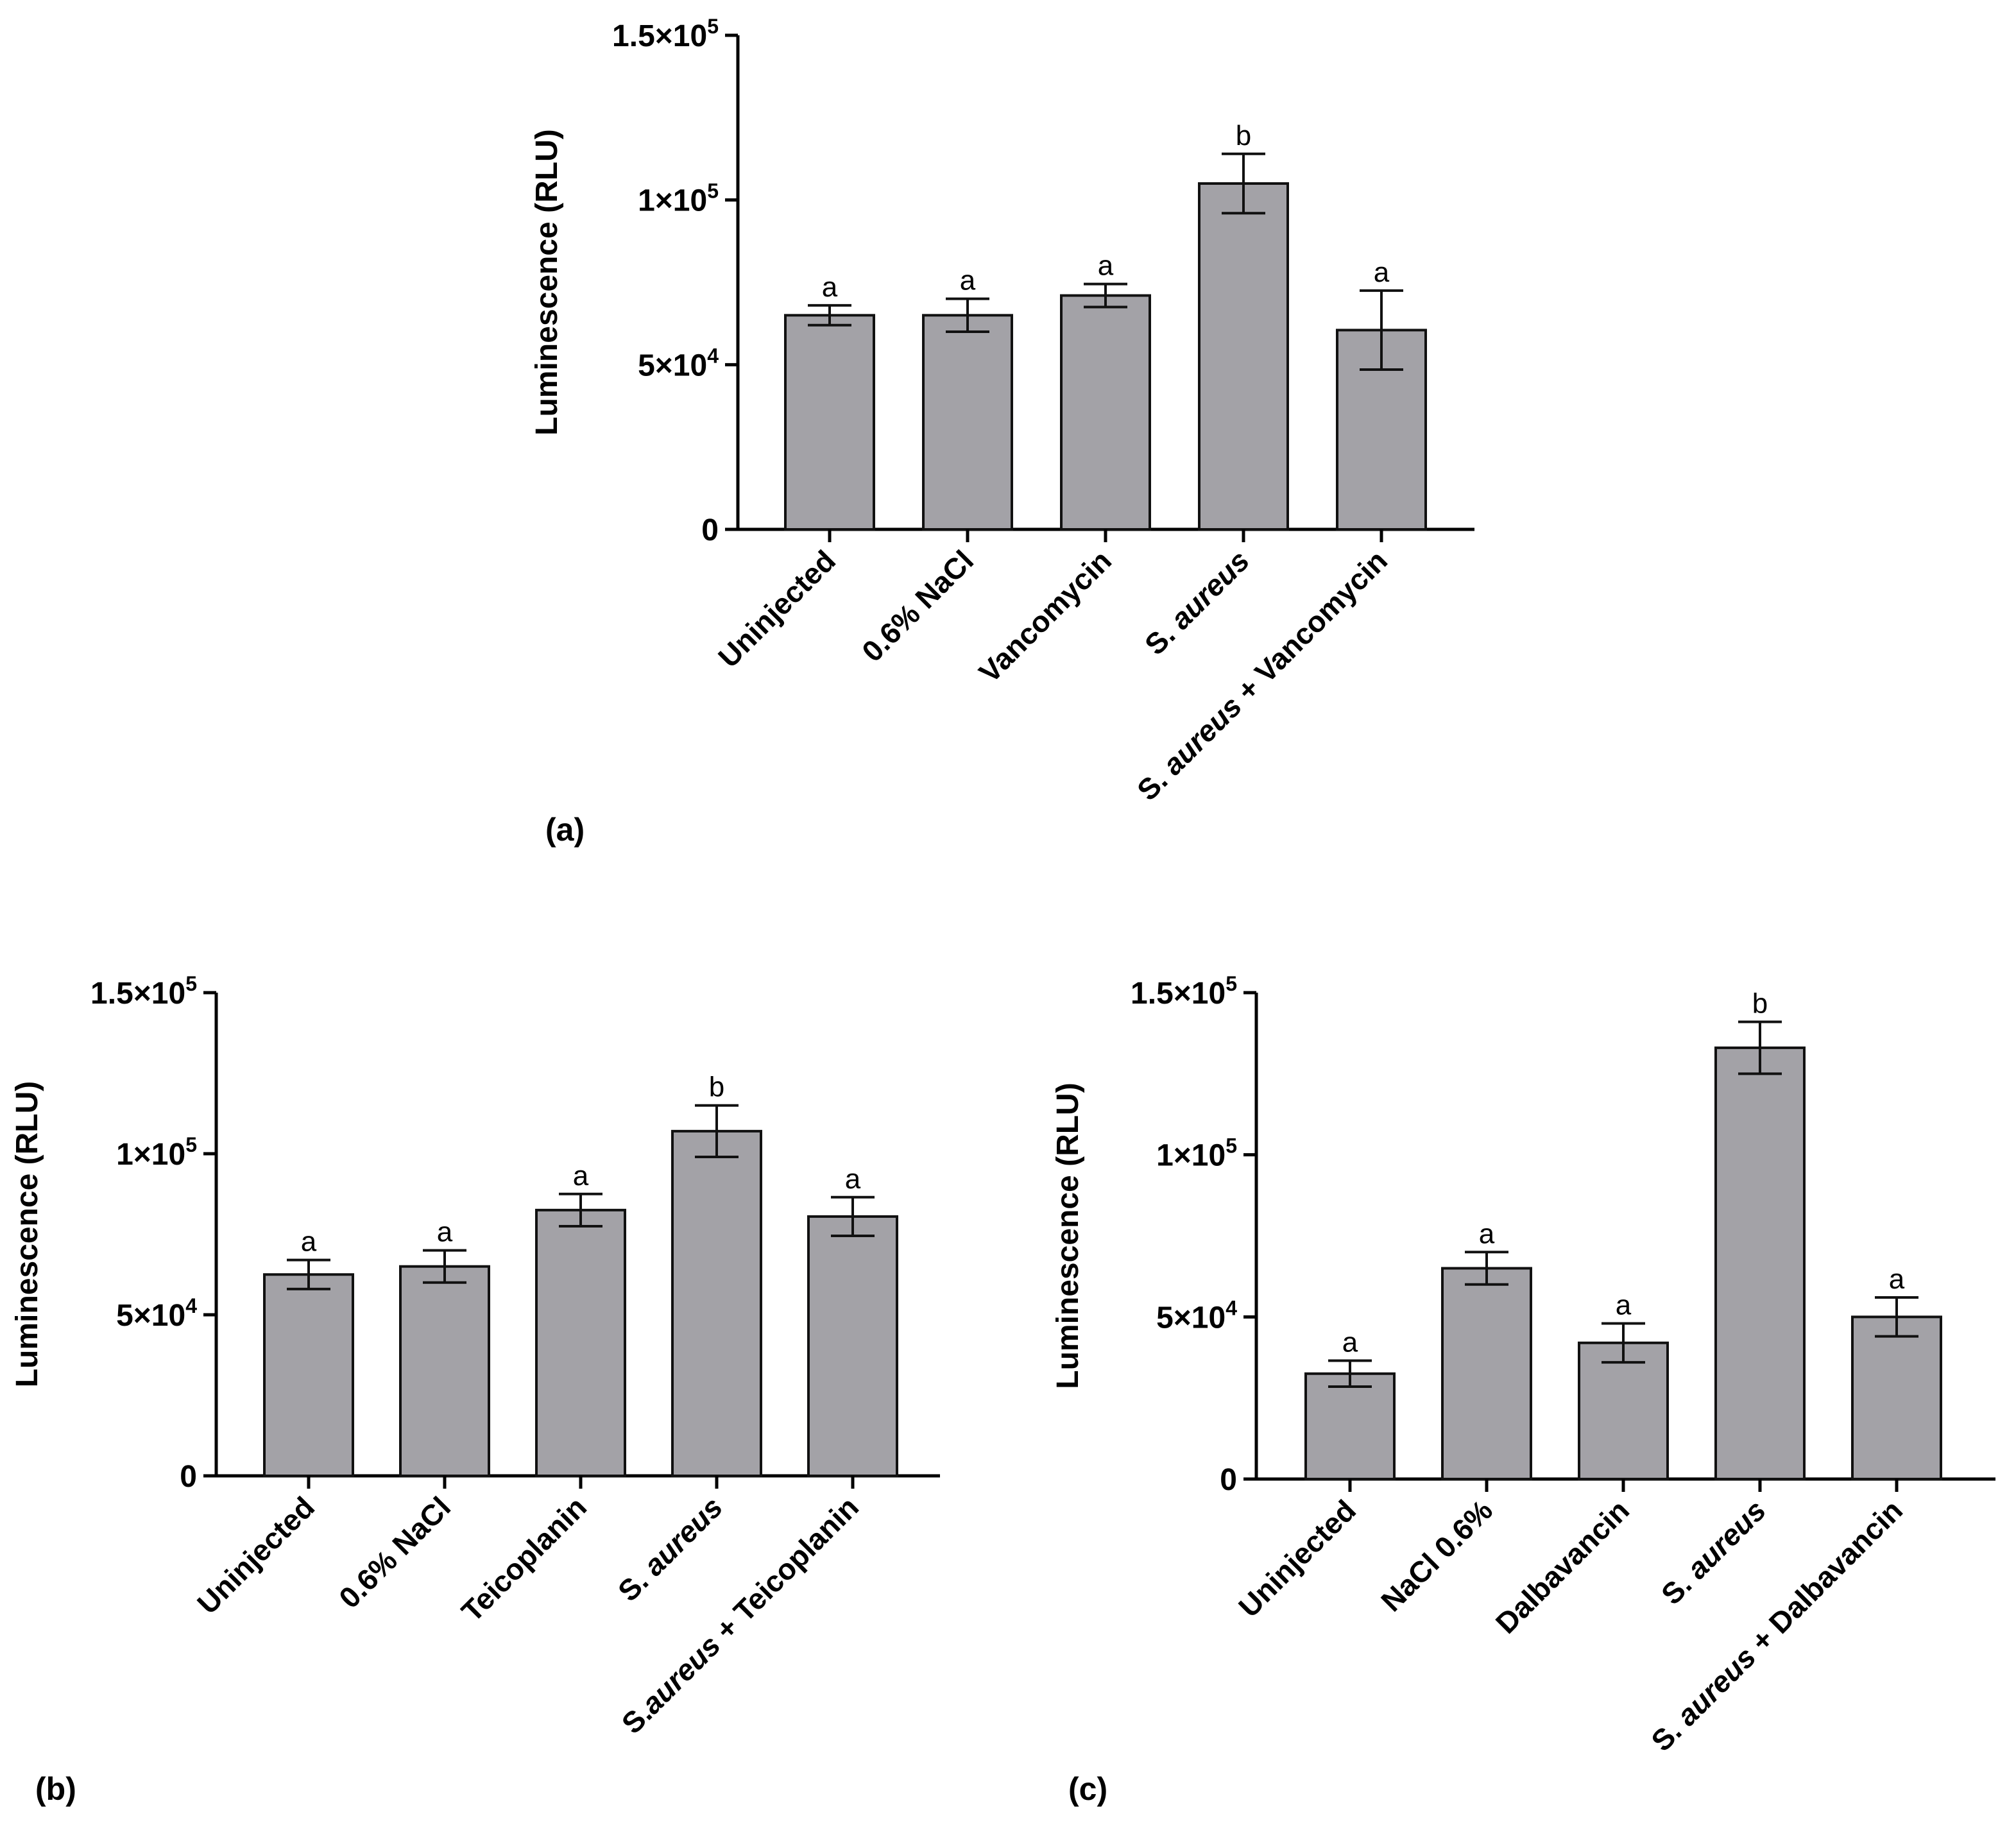 The image size is (2016, 1848). What do you see at coordinates (1045, 616) in the screenshot?
I see `category-label: Vancomycin` at bounding box center [1045, 616].